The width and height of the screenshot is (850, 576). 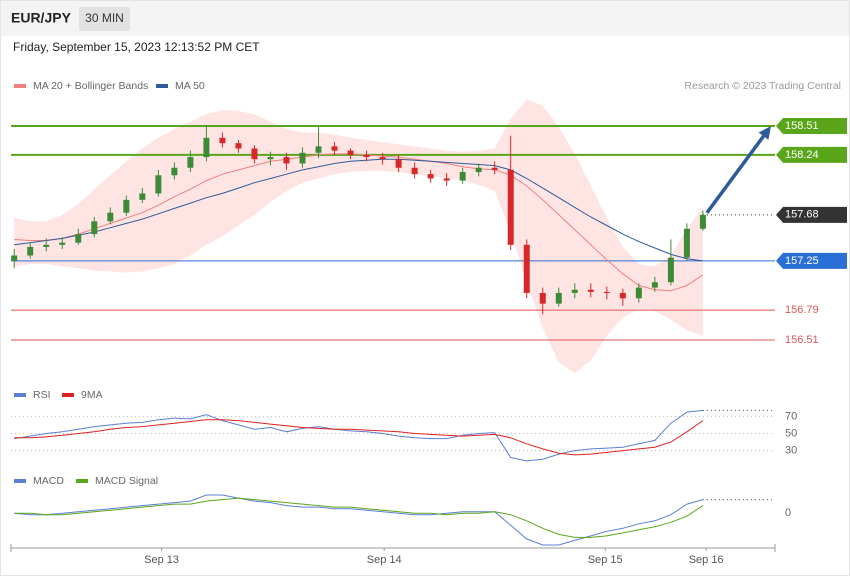 What do you see at coordinates (802, 155) in the screenshot?
I see `level-label: 158.24` at bounding box center [802, 155].